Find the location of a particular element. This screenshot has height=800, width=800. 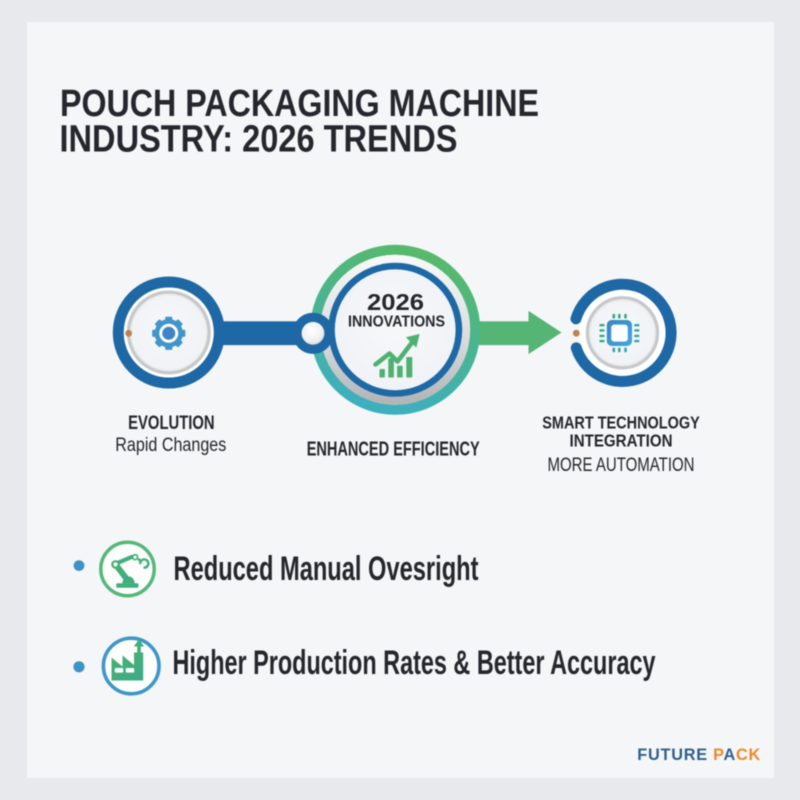

svg-text: INNOVATIONS is located at coordinates (396, 322).